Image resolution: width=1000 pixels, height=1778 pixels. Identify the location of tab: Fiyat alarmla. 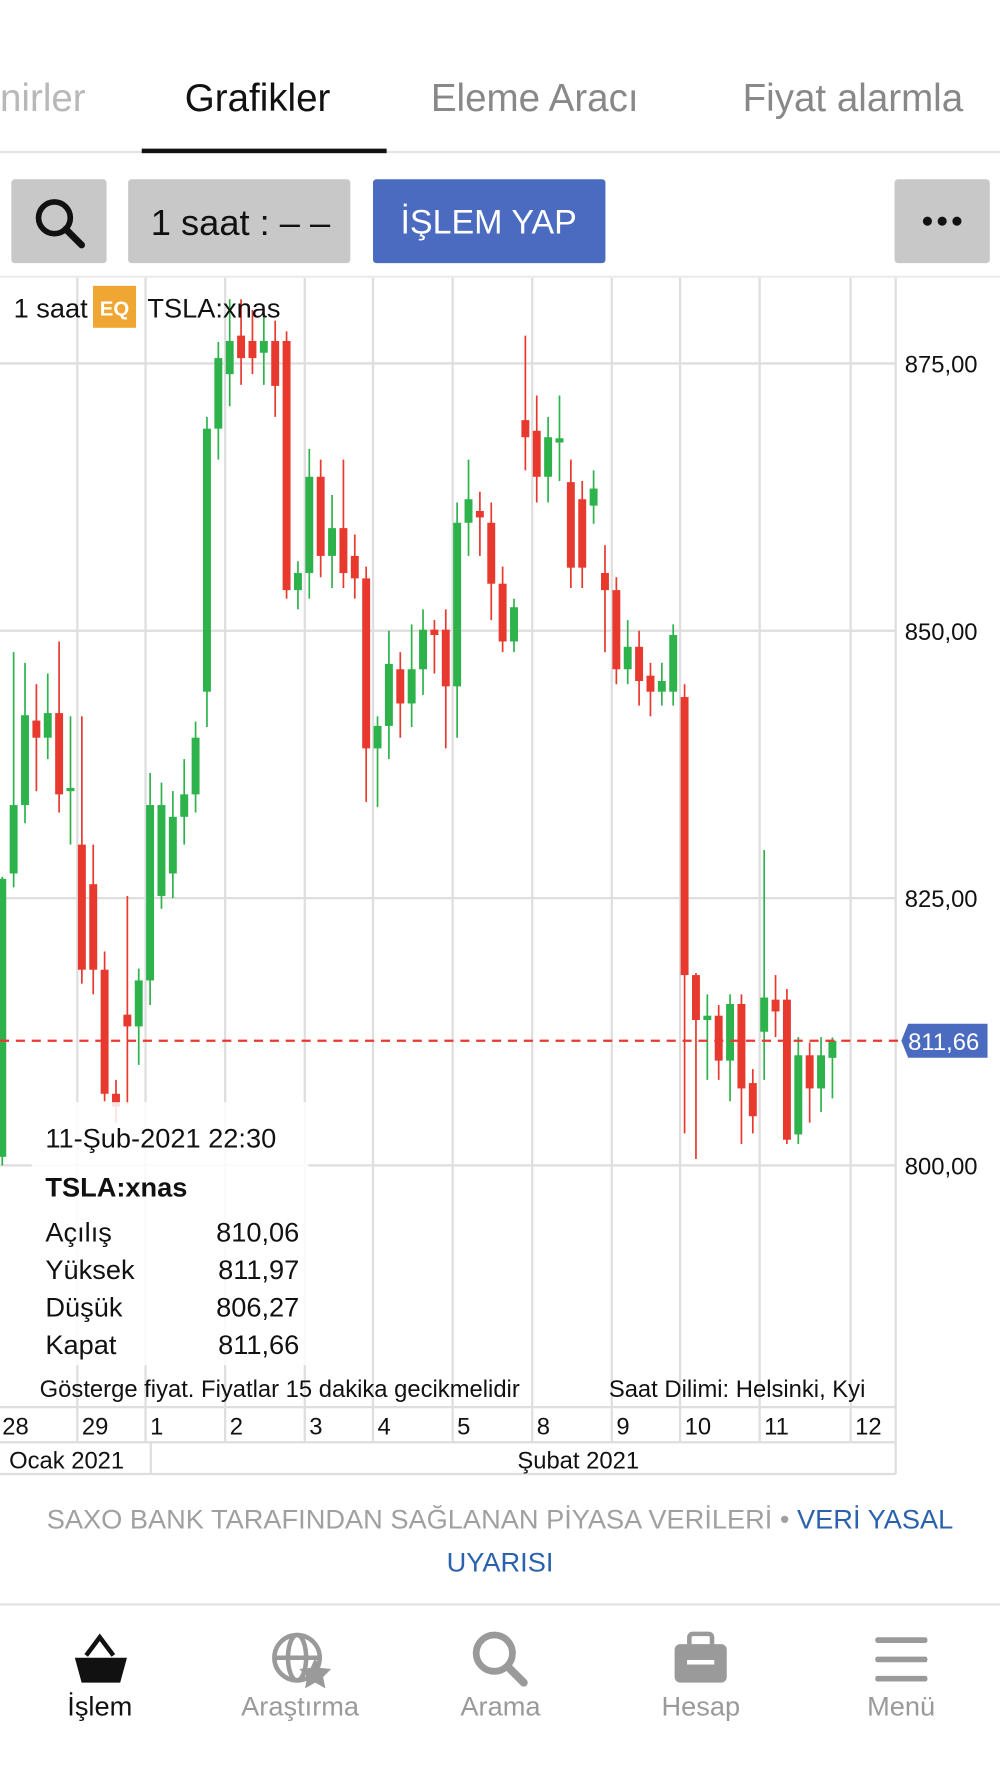
(853, 98).